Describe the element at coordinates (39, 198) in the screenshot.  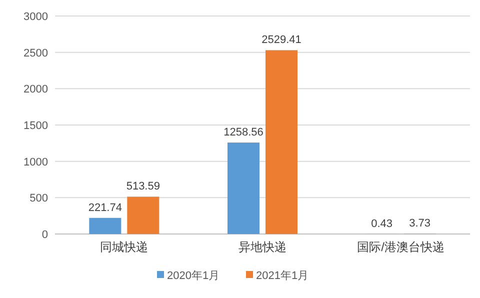
I see `y-tick-label: 500` at that location.